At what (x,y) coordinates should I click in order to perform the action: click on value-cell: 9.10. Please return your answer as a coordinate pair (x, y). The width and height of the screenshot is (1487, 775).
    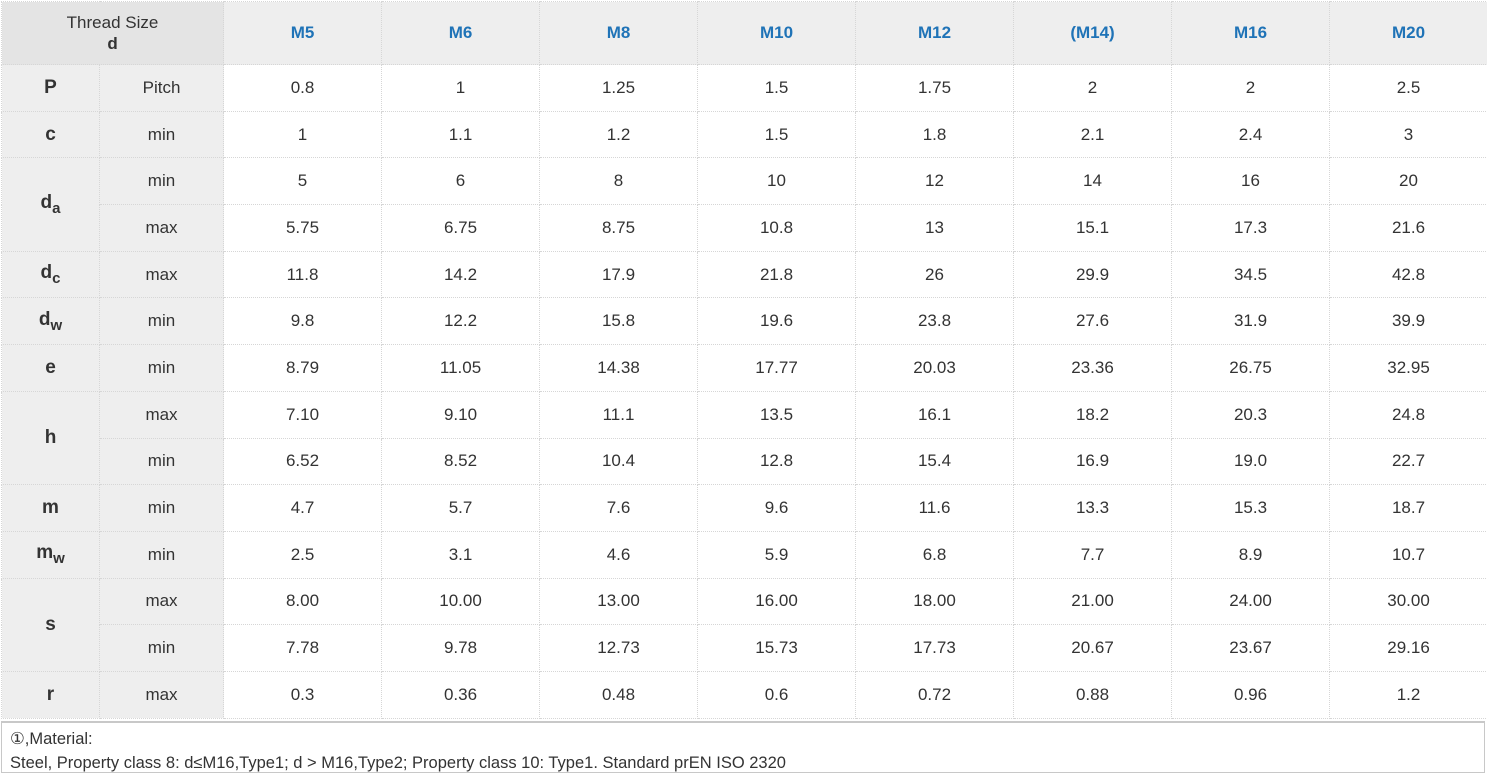
    Looking at the image, I should click on (461, 414).